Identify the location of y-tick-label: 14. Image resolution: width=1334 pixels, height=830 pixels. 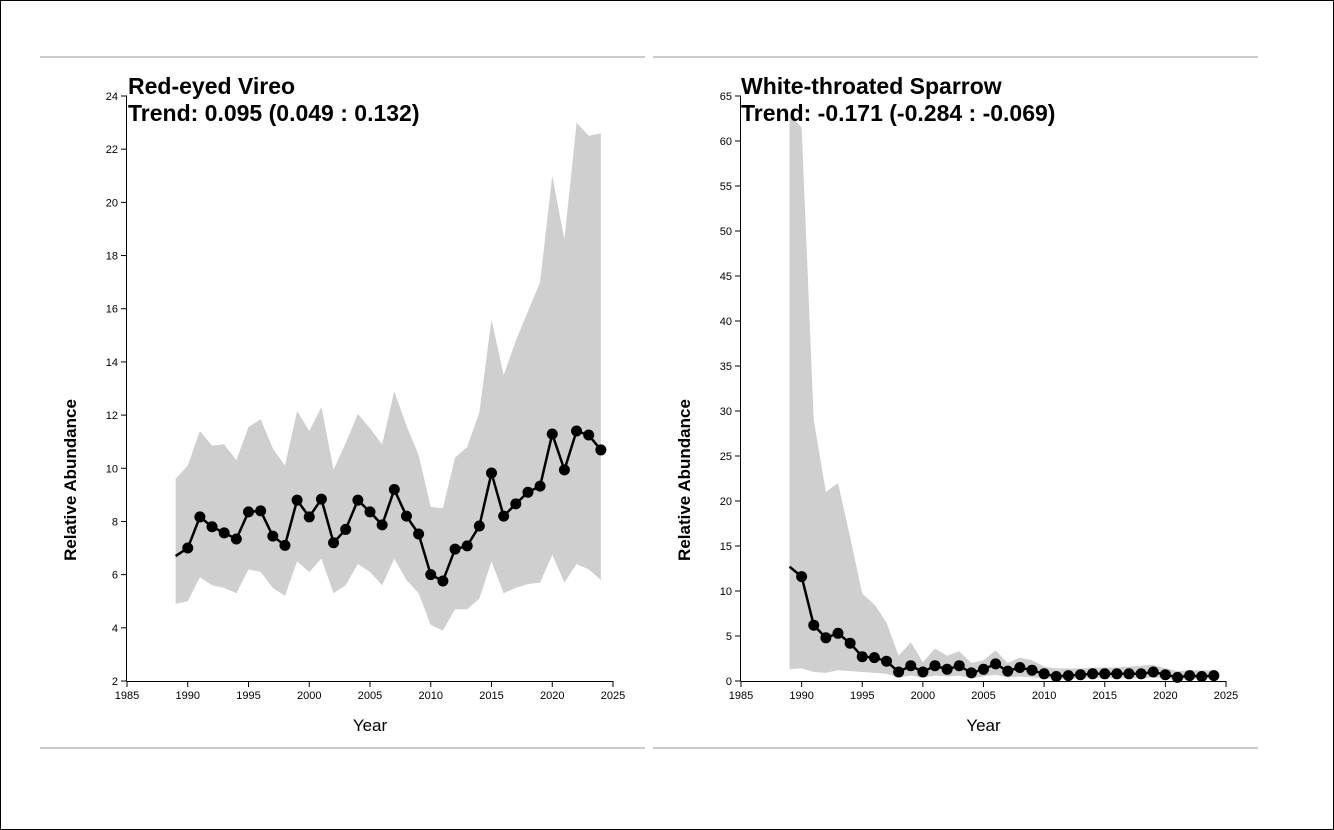
(112, 363).